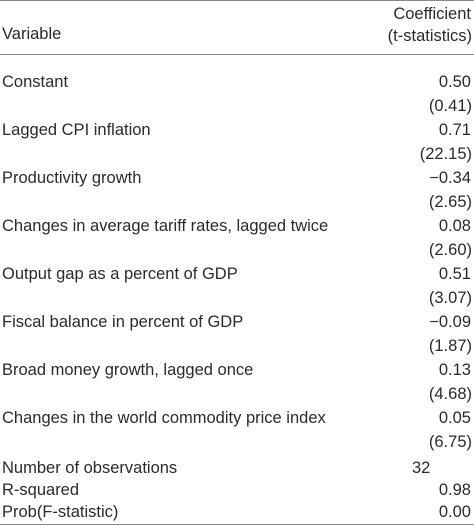 The image size is (474, 526). I want to click on coefficient-value: 0.08, so click(454, 226).